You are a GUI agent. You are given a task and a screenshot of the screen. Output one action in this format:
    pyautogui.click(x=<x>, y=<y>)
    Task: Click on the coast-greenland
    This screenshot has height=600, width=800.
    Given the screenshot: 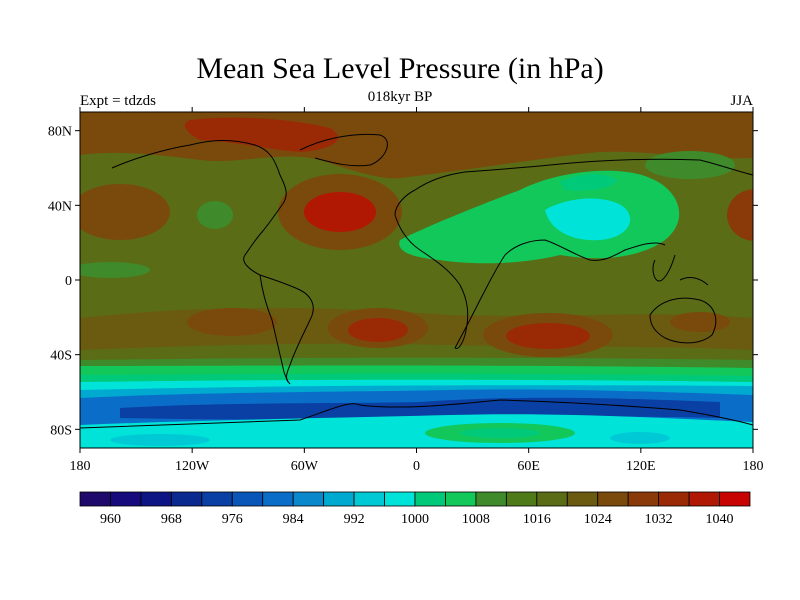 What is the action you would take?
    pyautogui.click(x=343, y=150)
    